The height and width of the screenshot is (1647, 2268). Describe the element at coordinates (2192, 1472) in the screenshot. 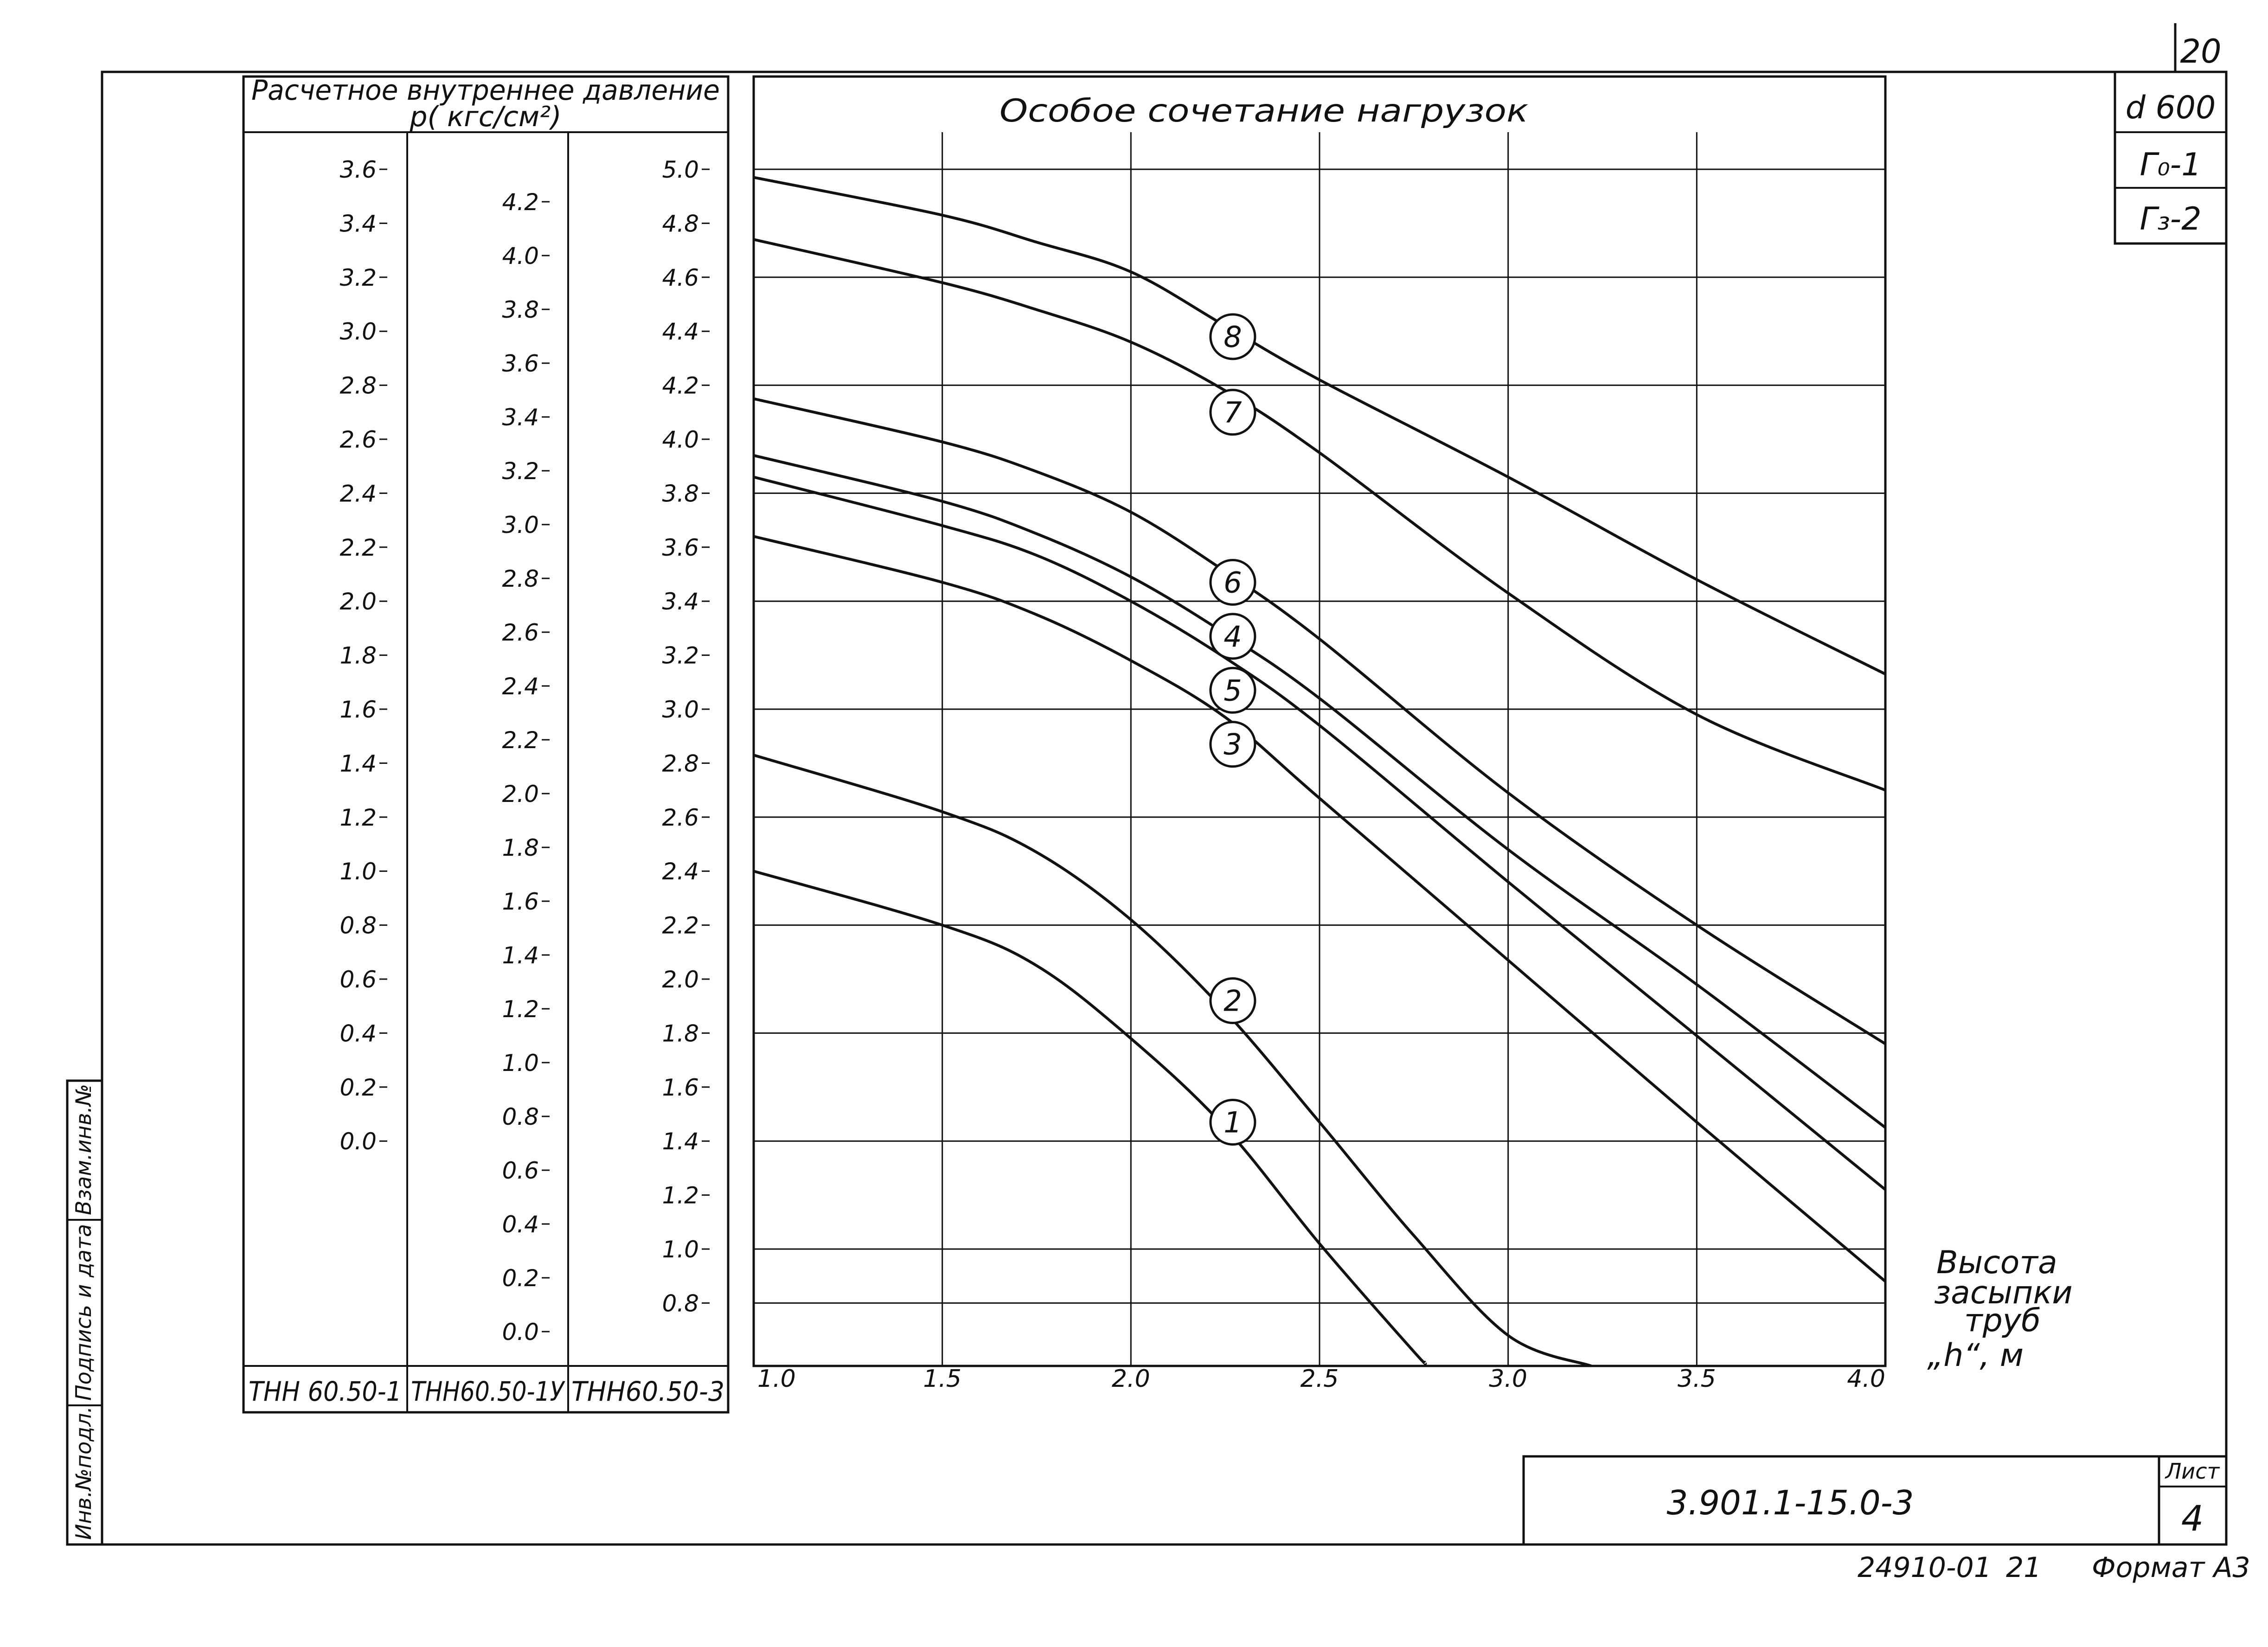

I see `sheet-label: Лист` at that location.